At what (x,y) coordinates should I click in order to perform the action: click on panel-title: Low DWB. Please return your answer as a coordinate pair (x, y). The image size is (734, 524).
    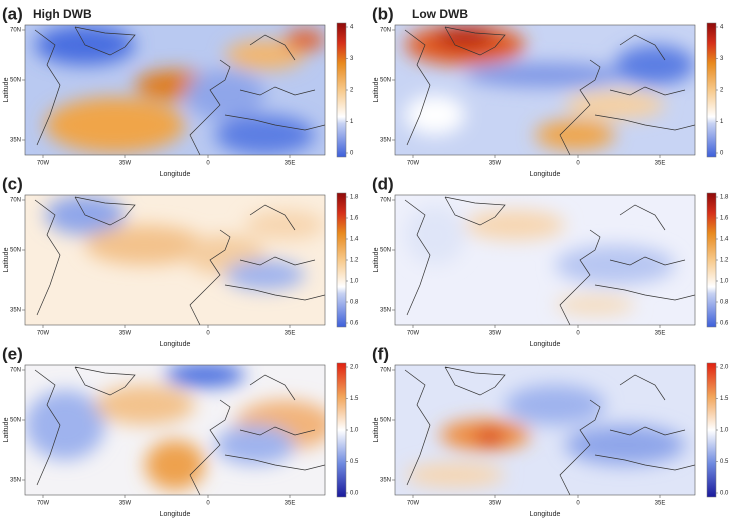
    Looking at the image, I should click on (440, 14).